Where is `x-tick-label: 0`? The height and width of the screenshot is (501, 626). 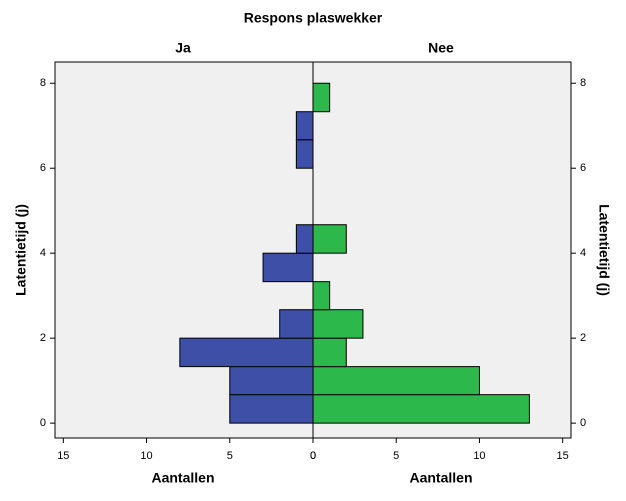 x-tick-label: 0 is located at coordinates (313, 456).